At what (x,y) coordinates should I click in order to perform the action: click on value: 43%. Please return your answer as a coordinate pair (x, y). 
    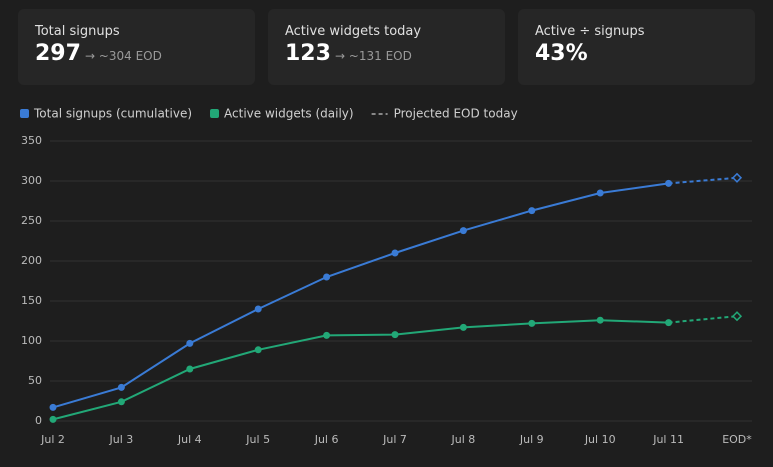
    Looking at the image, I should click on (561, 53).